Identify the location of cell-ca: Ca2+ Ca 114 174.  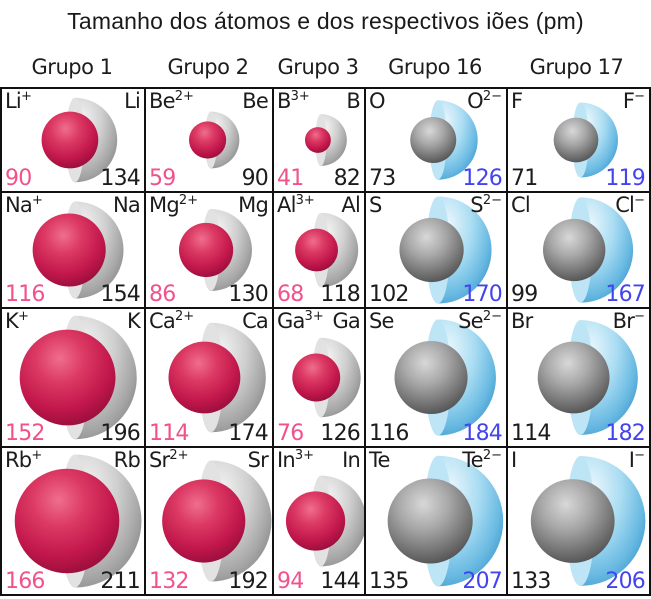
(209, 377).